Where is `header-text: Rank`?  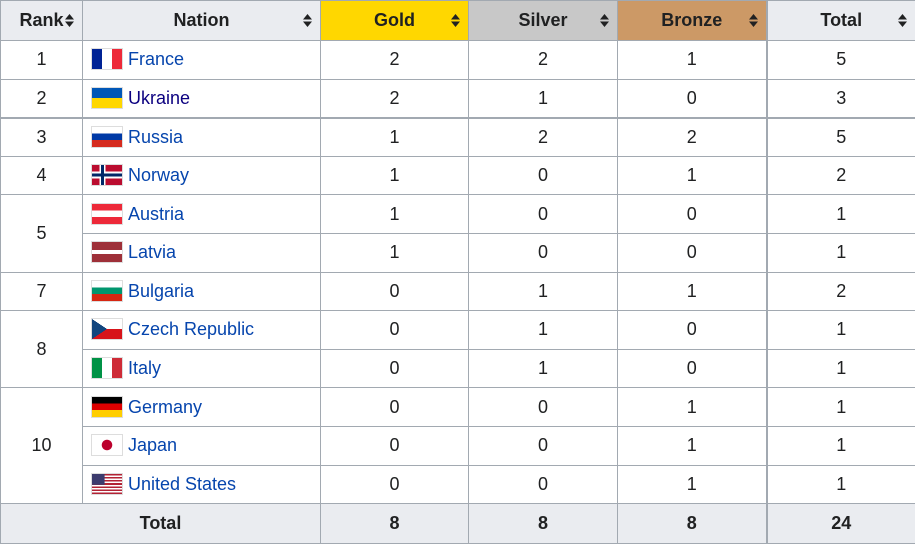 header-text: Rank is located at coordinates (41, 20).